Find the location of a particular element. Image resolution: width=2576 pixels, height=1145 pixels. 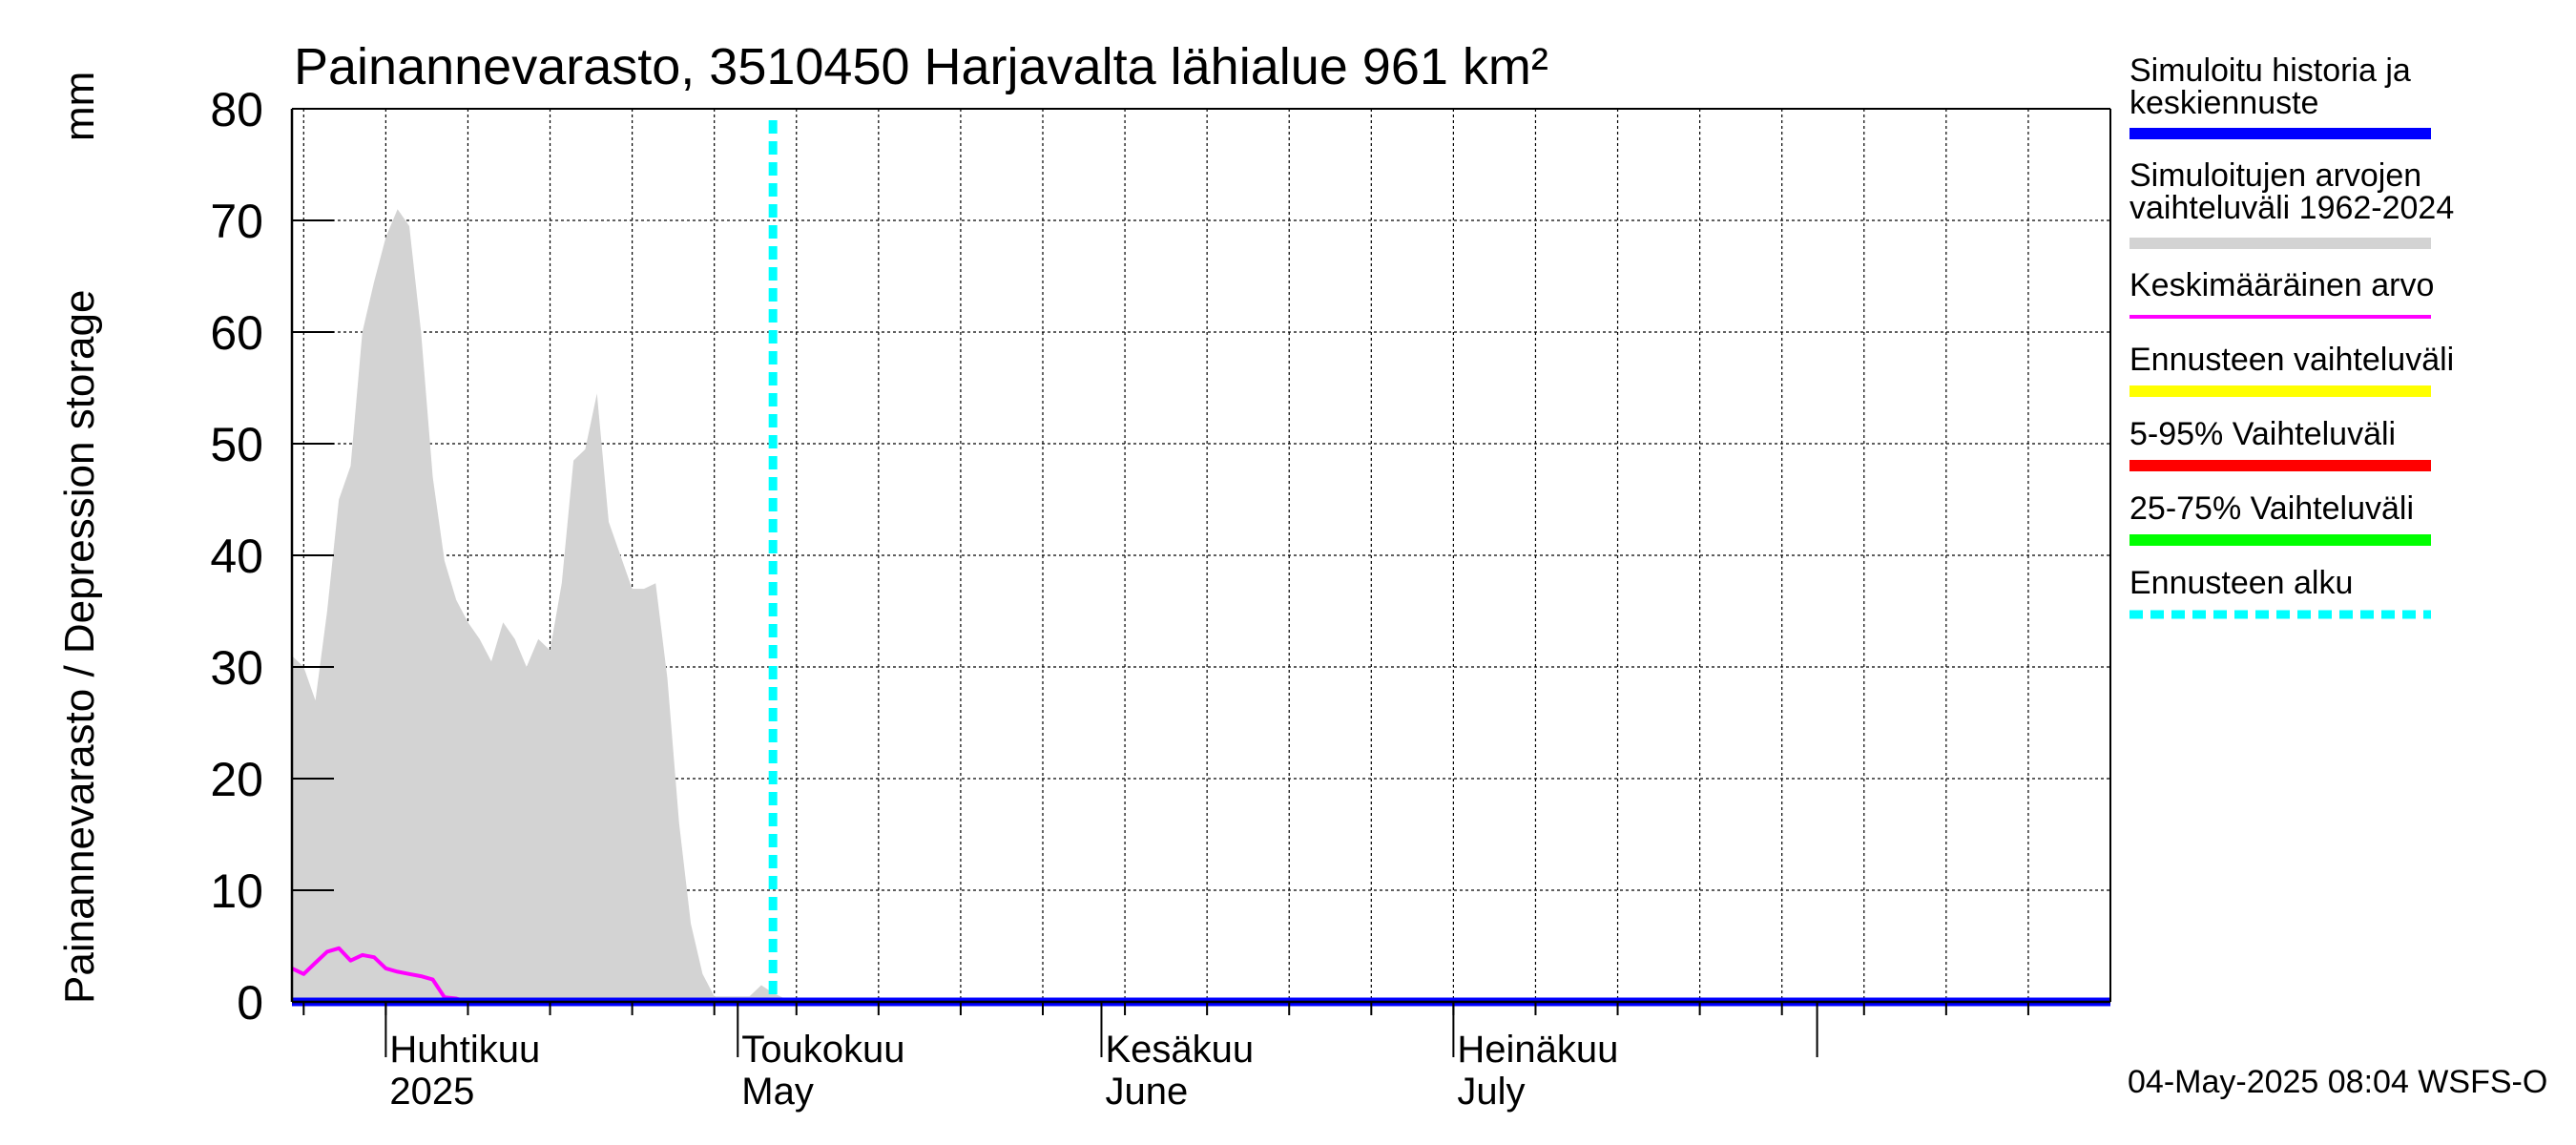

month-sublabel: May is located at coordinates (777, 1092).